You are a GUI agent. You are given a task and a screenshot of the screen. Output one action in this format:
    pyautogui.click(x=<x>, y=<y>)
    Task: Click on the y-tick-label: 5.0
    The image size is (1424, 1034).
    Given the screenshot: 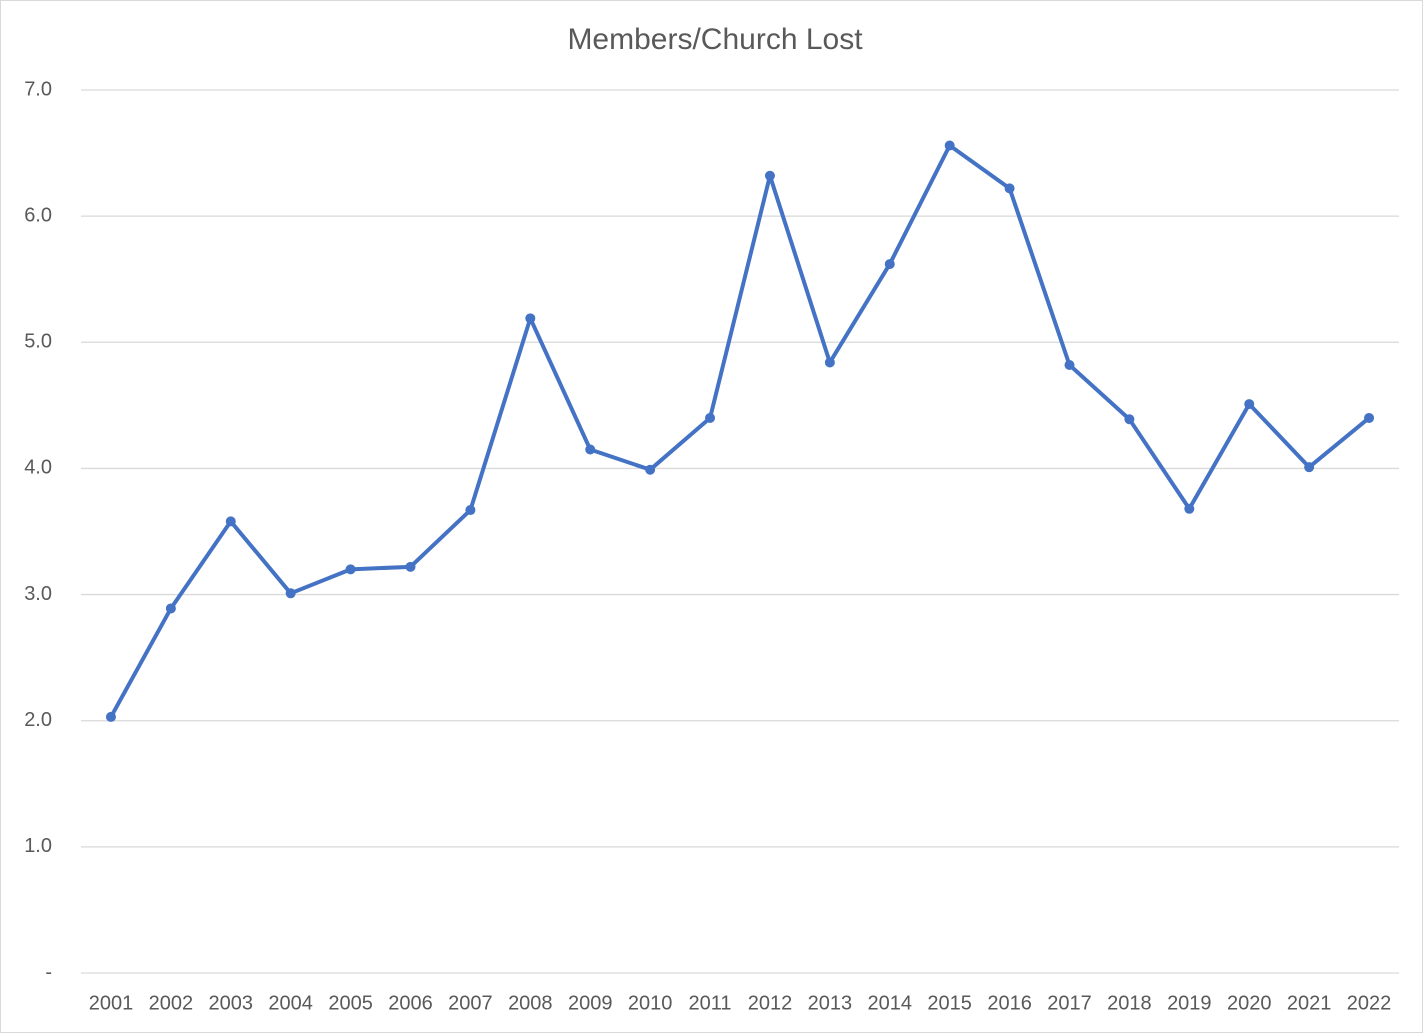 What is the action you would take?
    pyautogui.click(x=38, y=342)
    